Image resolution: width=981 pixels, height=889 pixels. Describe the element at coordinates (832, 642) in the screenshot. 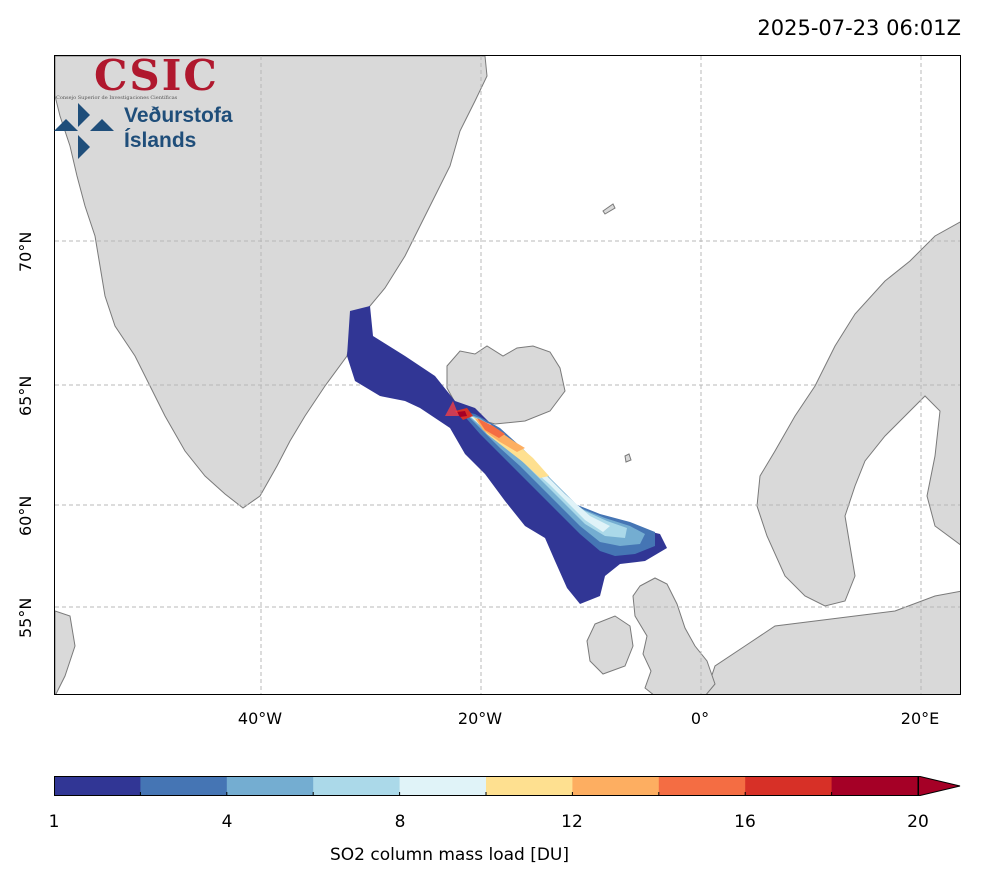

I see `europe-landmass` at that location.